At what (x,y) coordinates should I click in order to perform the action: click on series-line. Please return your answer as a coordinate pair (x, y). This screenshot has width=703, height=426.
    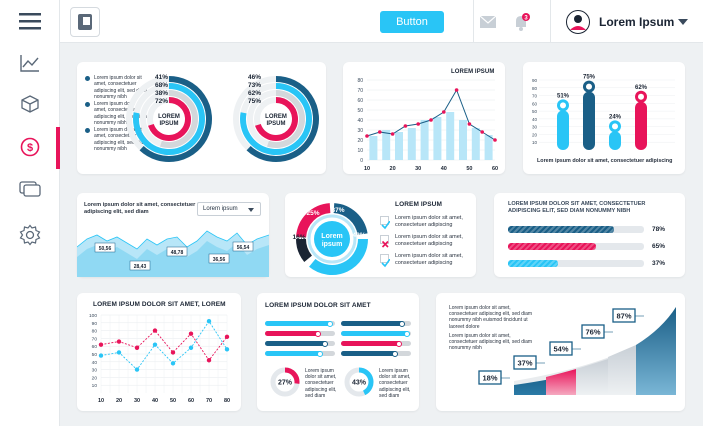
    Looking at the image, I should click on (164, 345).